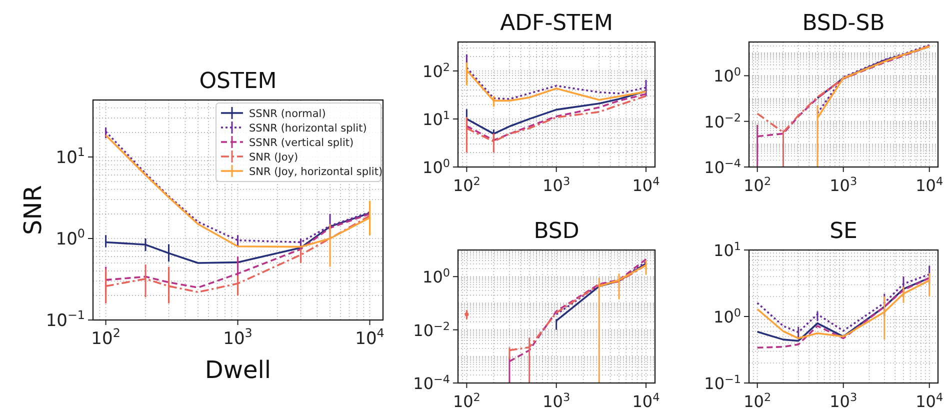 The image size is (945, 412). Describe the element at coordinates (308, 128) in the screenshot. I see `legend-label: SSNR (horizontal split)` at that location.